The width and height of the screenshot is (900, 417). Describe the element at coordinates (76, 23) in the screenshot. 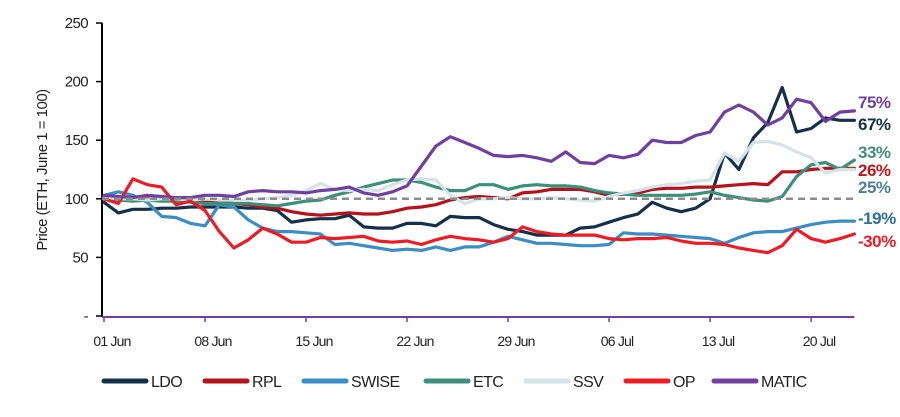

I see `y-tick-label: 250` at that location.